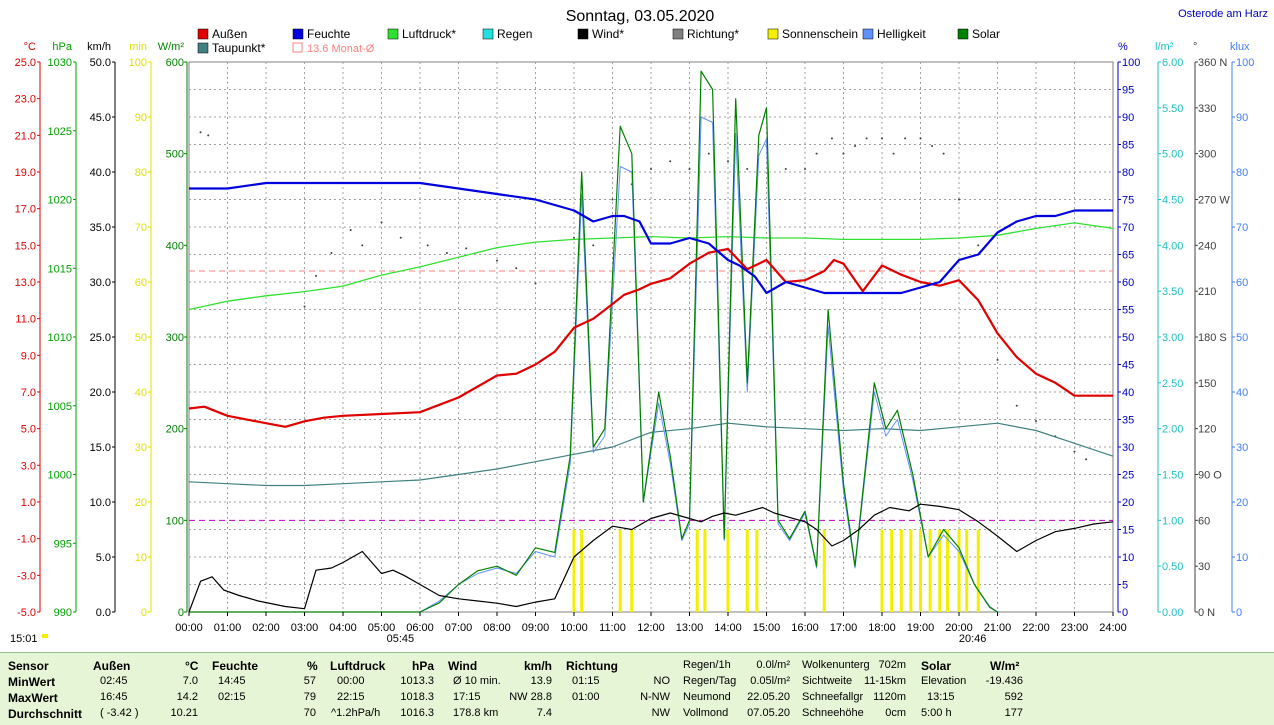 The image size is (1274, 725). What do you see at coordinates (1164, 47) in the screenshot?
I see `axis-unit-lm2: l/m²` at bounding box center [1164, 47].